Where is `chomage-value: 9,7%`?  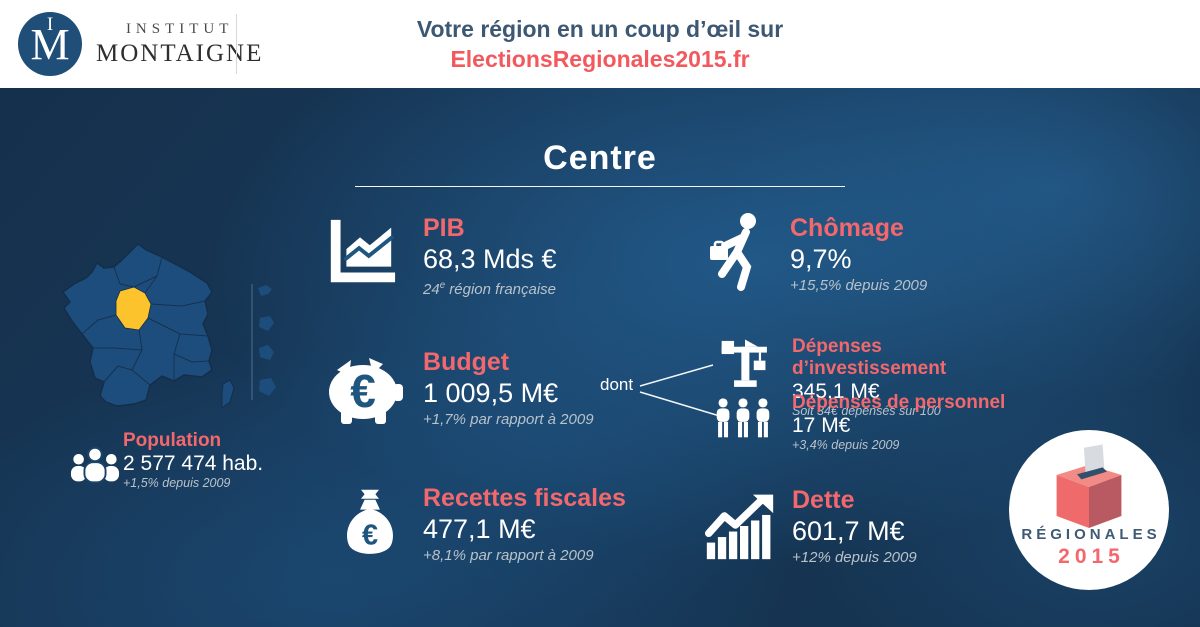
chomage-value: 9,7% is located at coordinates (821, 259).